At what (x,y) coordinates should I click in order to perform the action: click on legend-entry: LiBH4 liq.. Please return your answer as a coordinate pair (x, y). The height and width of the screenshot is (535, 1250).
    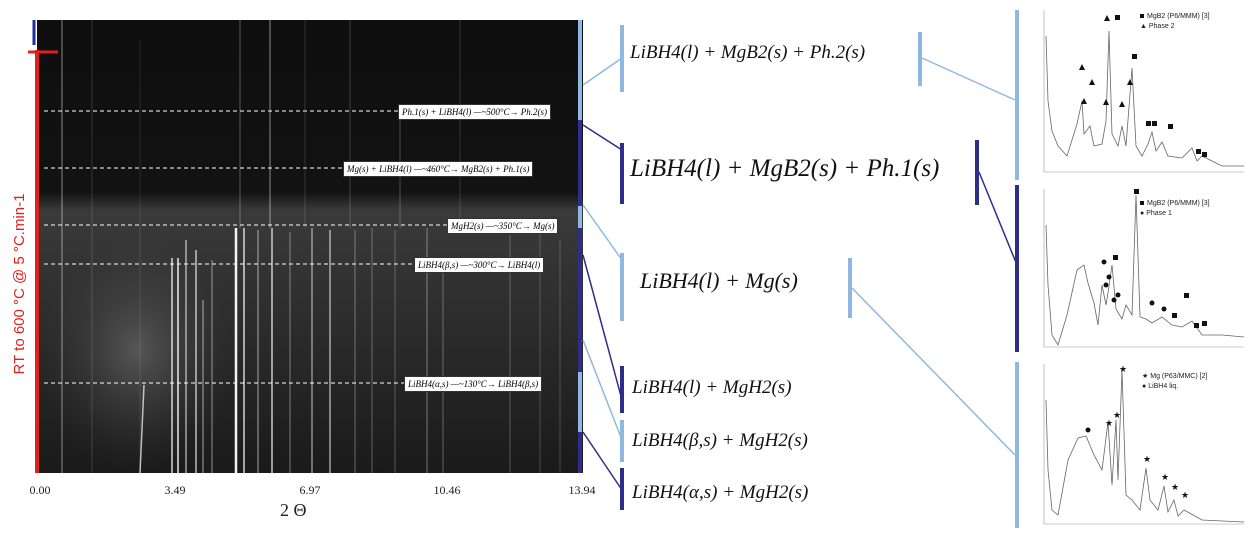
    Looking at the image, I should click on (1163, 386).